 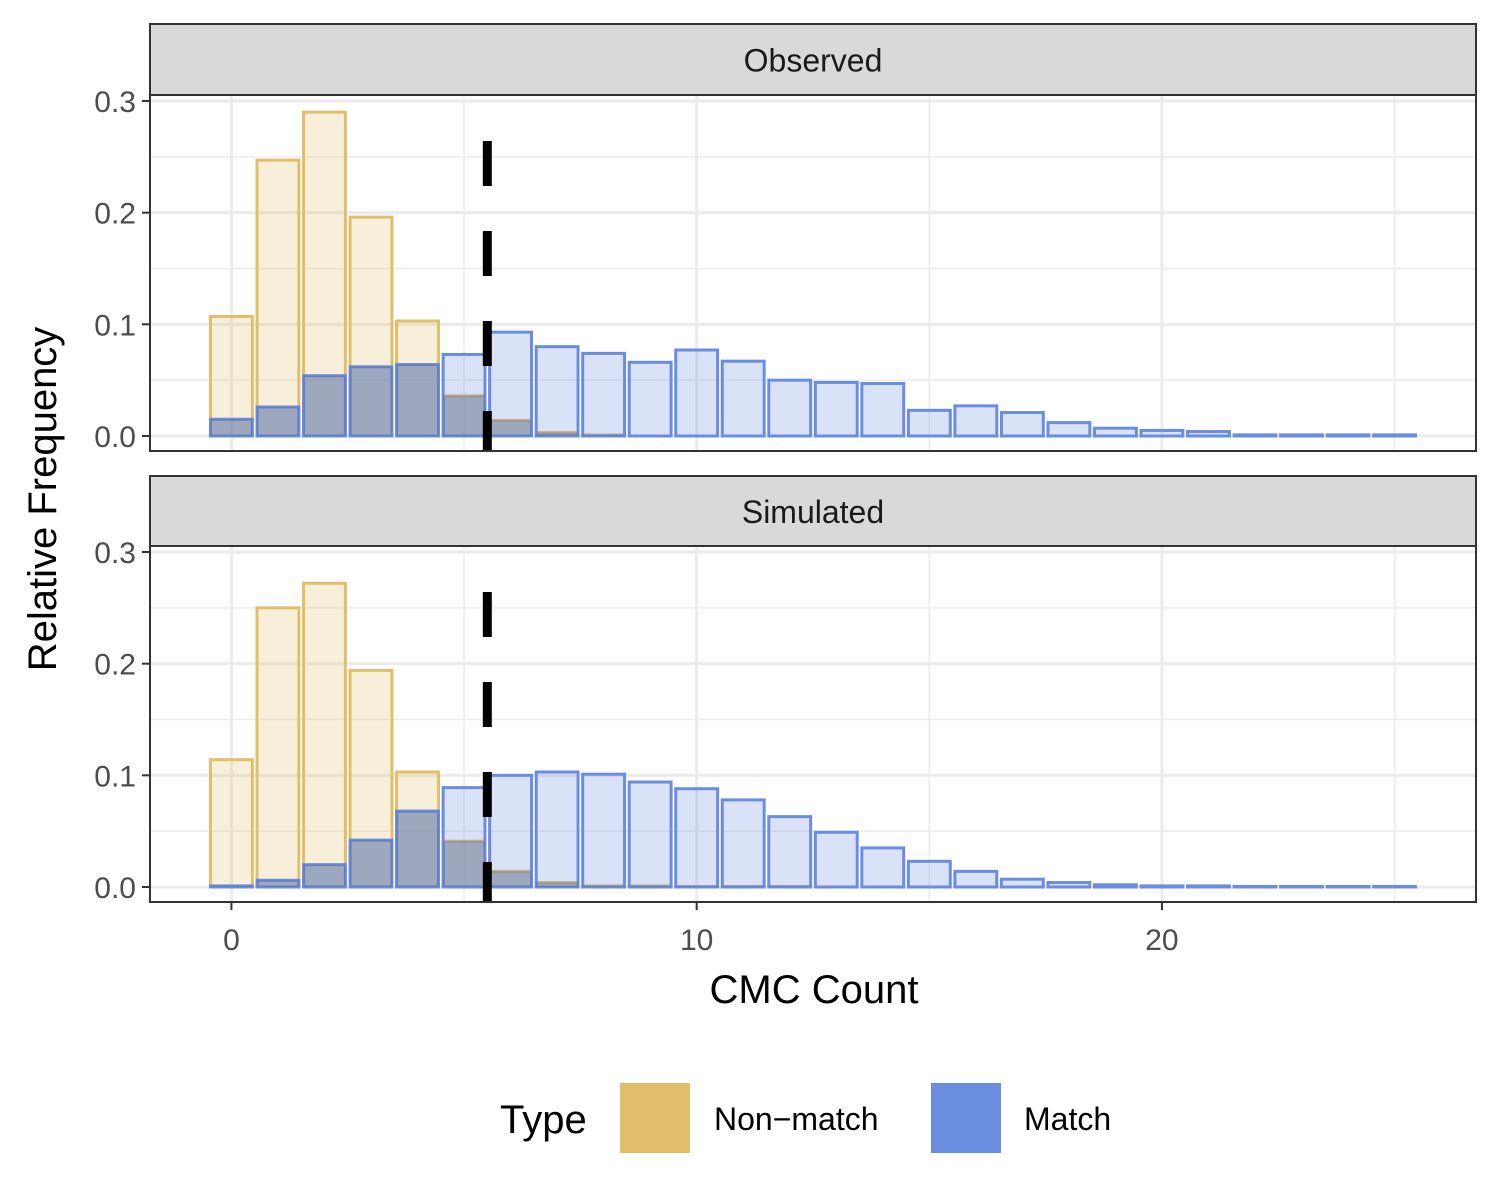 I want to click on legend-label-nonmatch: Non−match, so click(x=796, y=1119).